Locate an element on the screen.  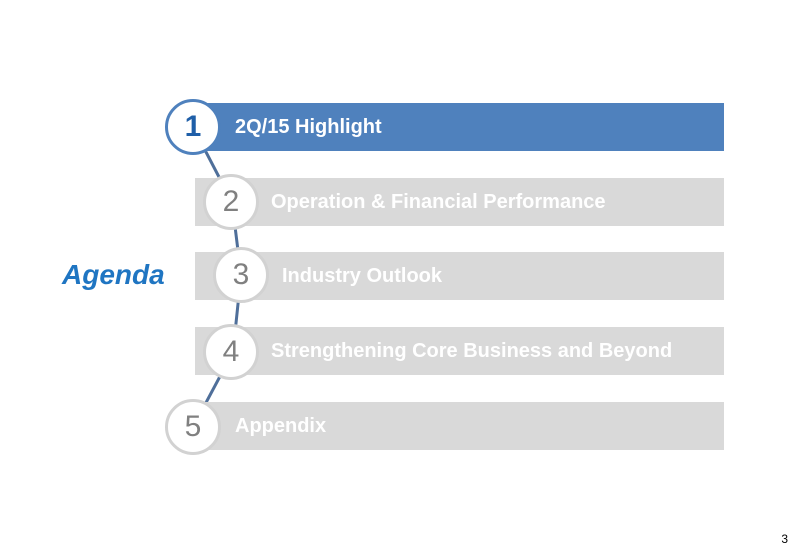
agenda-item-4-bar: Strengthening Core Business and Beyond is located at coordinates (459, 351).